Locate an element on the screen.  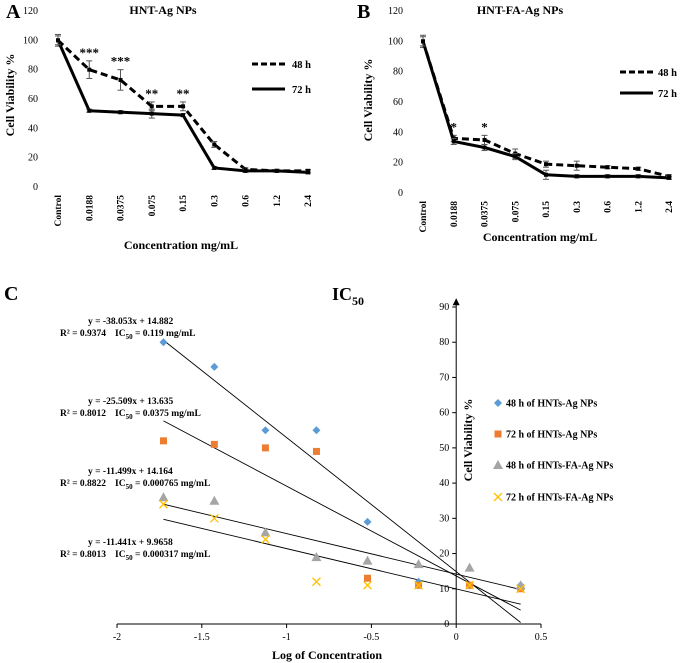
panel-c-title-sub: 50 is located at coordinates (358, 301).